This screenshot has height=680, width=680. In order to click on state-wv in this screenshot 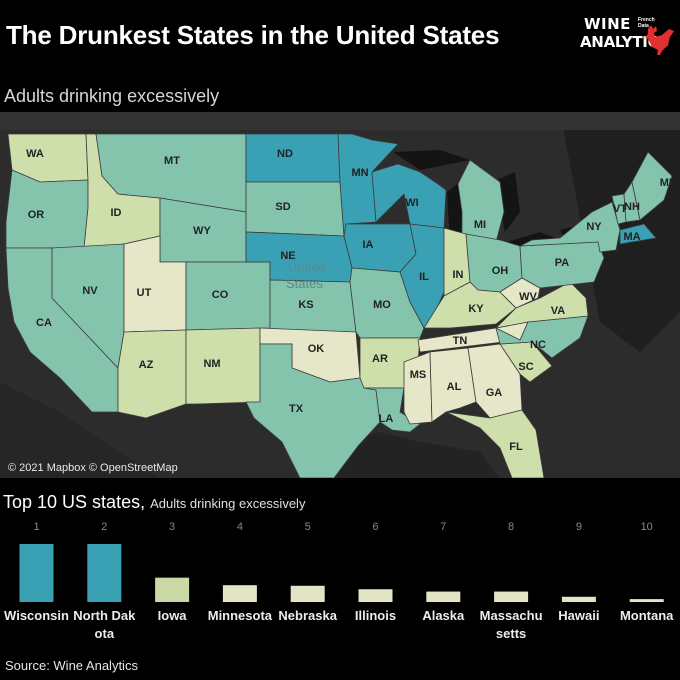, I will do `click(520, 293)`.